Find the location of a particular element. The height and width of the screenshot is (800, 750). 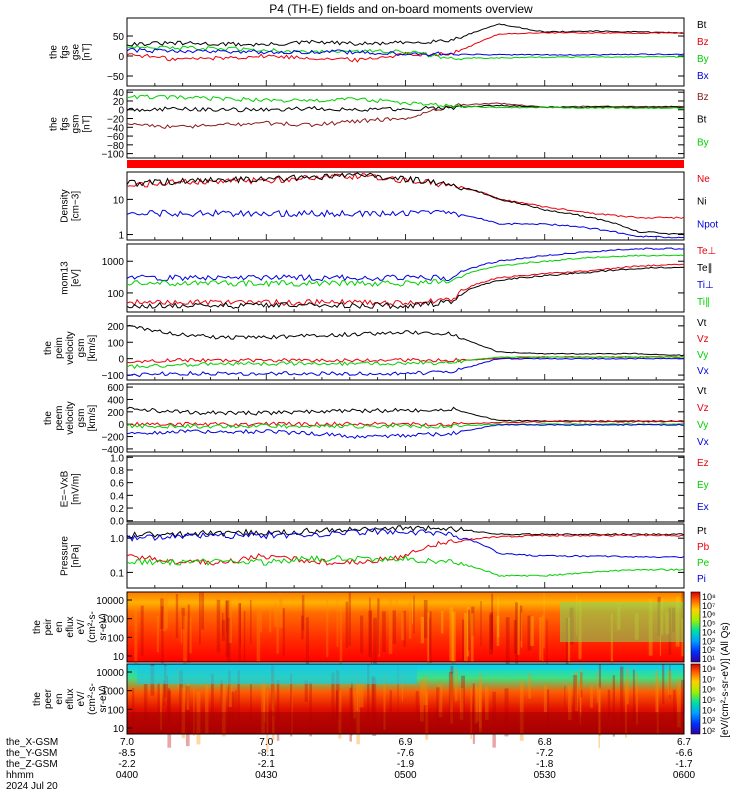

z-gsm-tick-label: 7.0 is located at coordinates (266, 742).